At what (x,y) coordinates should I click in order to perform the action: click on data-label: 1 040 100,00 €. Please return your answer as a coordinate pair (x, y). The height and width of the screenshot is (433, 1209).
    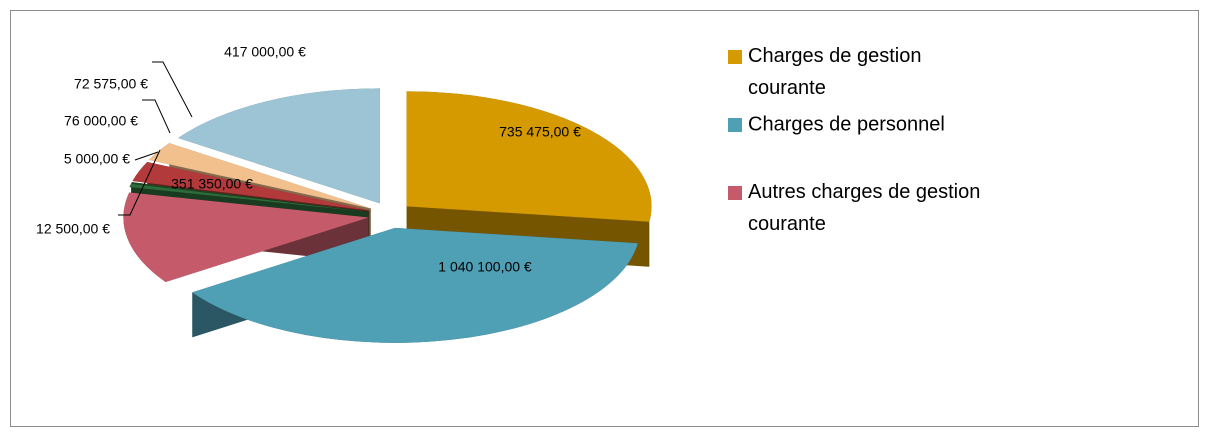
    Looking at the image, I should click on (485, 267).